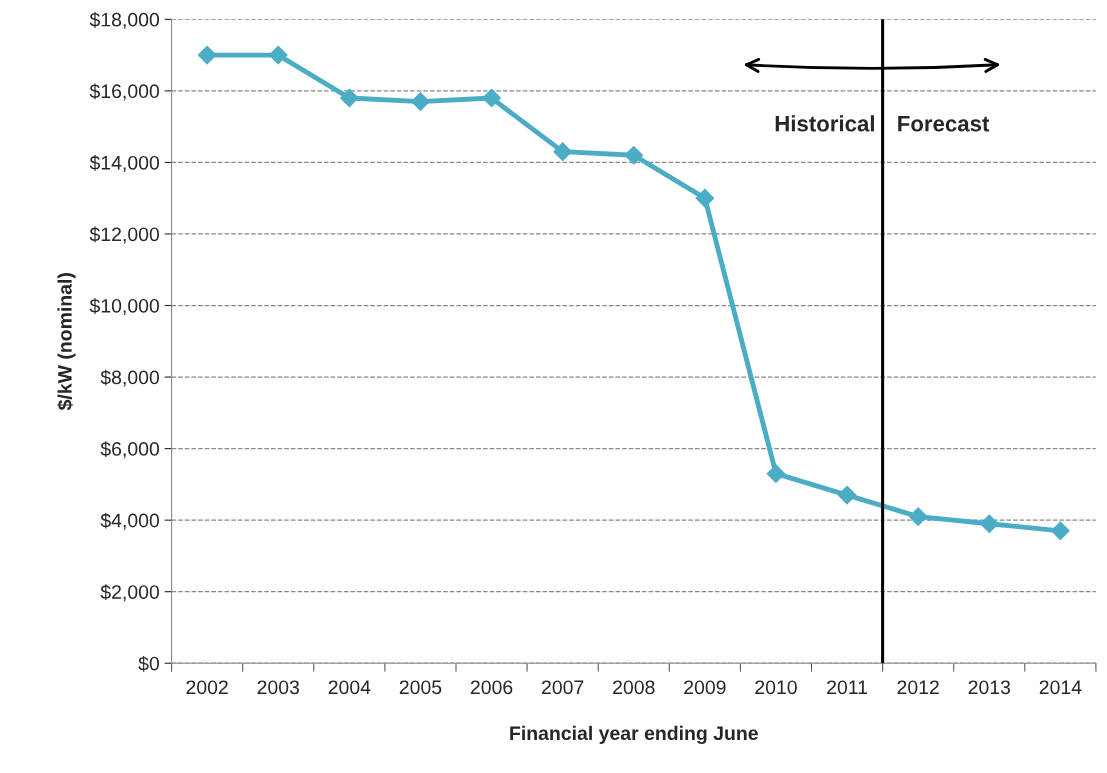 The width and height of the screenshot is (1107, 773). What do you see at coordinates (124, 307) in the screenshot?
I see `y-tick-label: $10,000` at bounding box center [124, 307].